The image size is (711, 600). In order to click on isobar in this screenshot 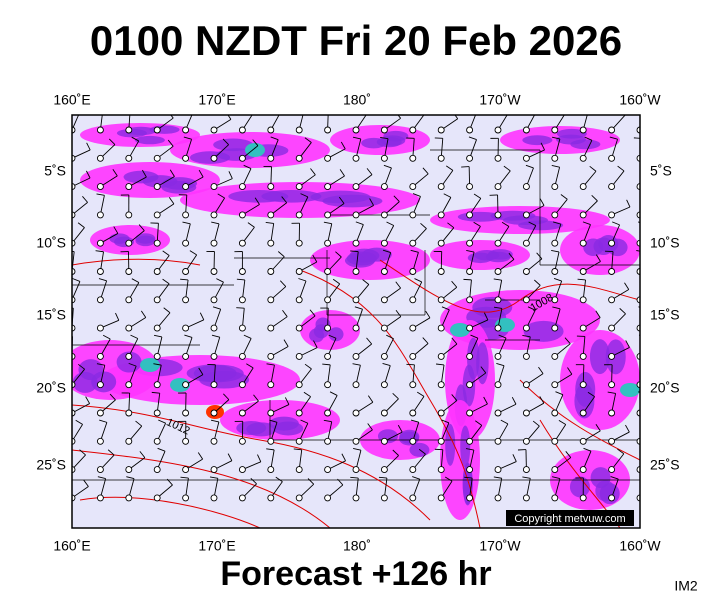, I will do `click(251, 462)`.